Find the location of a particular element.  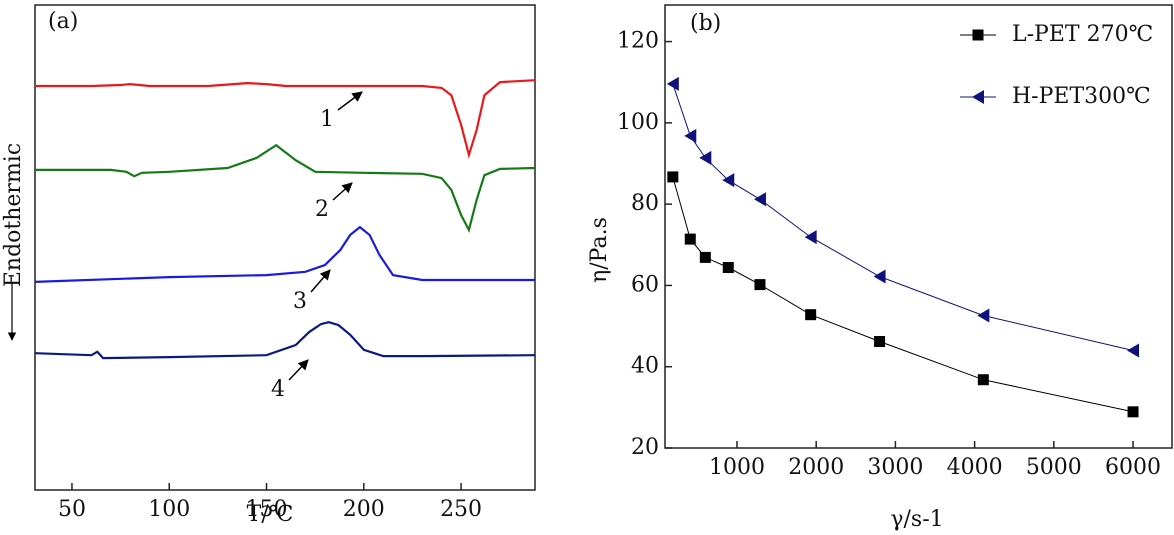

x-tick-label: 150 is located at coordinates (267, 509).